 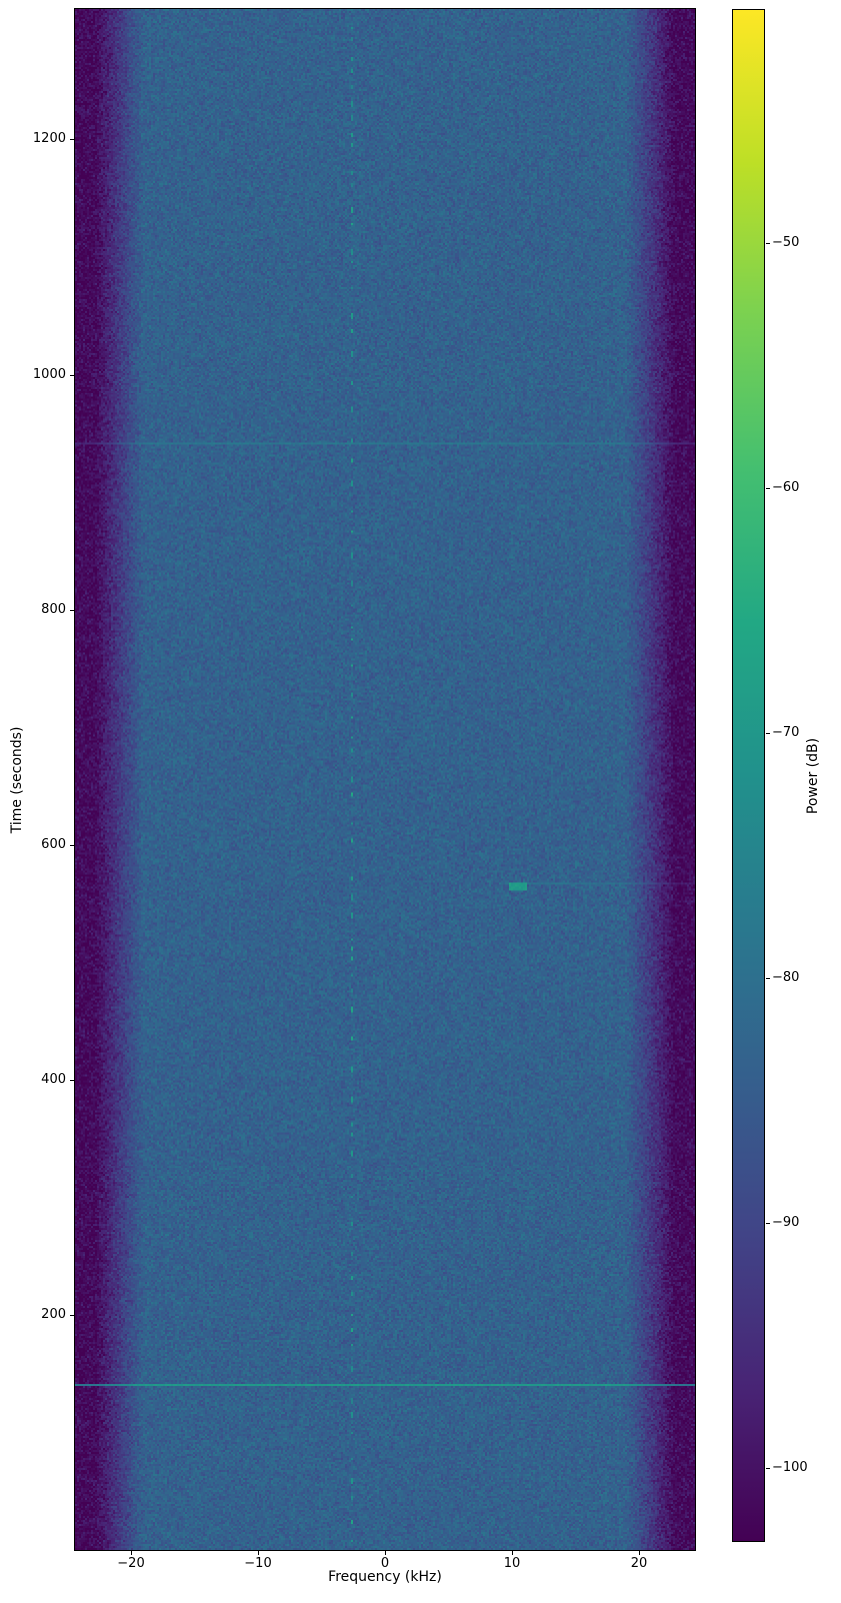 What do you see at coordinates (385, 1577) in the screenshot?
I see `x-axis-label: Frequency (kHz)` at bounding box center [385, 1577].